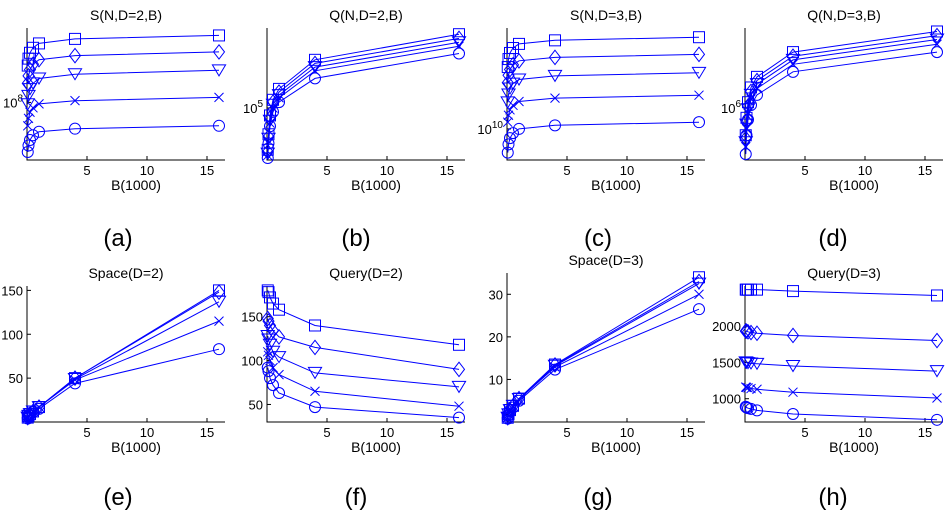 Image resolution: width=951 pixels, height=519 pixels. I want to click on panel-title: S(N,D=2,B), so click(126, 15).